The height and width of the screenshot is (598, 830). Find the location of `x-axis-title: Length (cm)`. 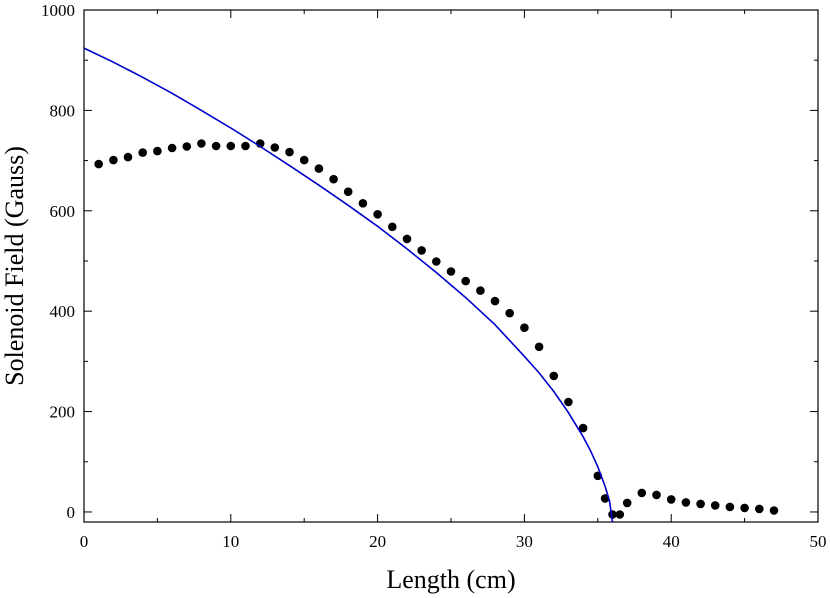

x-axis-title: Length (cm) is located at coordinates (450, 579).